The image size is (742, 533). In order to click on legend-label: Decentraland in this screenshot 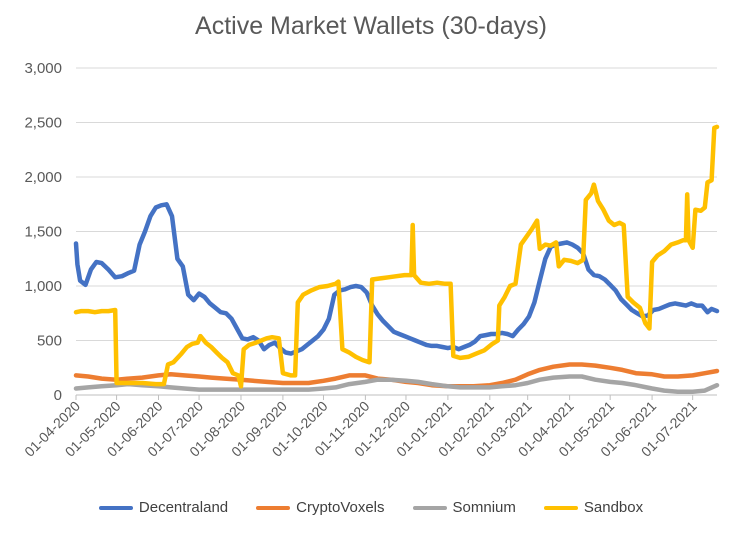, I will do `click(183, 507)`.